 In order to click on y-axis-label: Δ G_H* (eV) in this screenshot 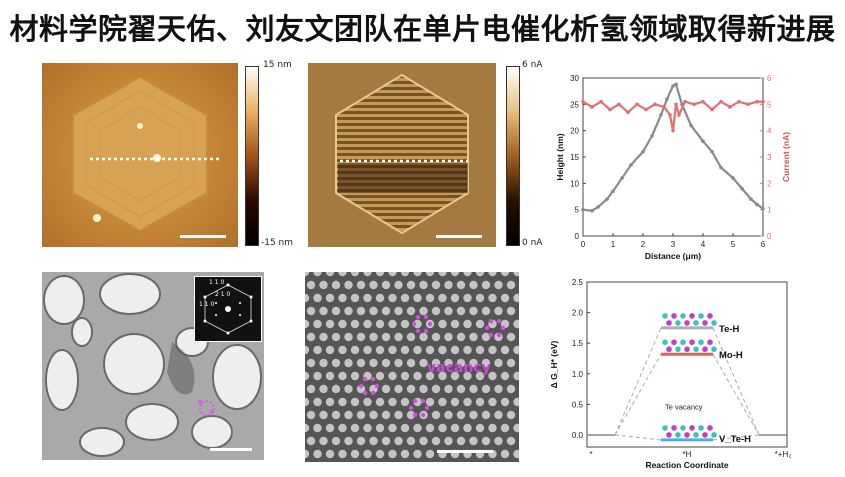, I will do `click(554, 364)`.